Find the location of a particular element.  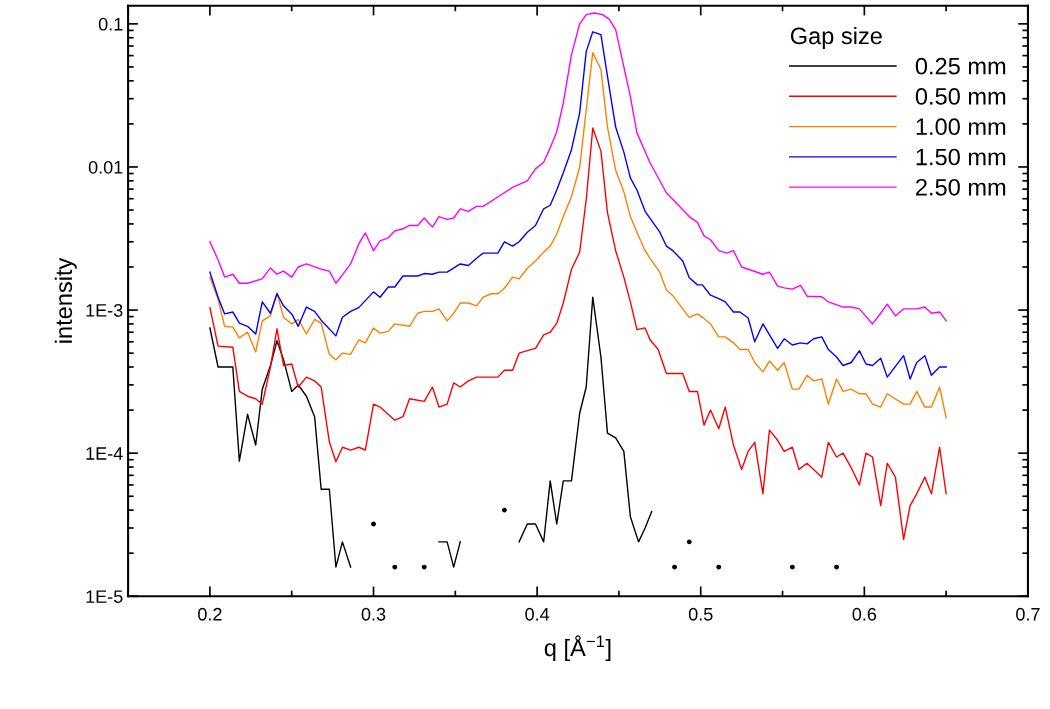

legend-label: 2.50 mm is located at coordinates (961, 187).